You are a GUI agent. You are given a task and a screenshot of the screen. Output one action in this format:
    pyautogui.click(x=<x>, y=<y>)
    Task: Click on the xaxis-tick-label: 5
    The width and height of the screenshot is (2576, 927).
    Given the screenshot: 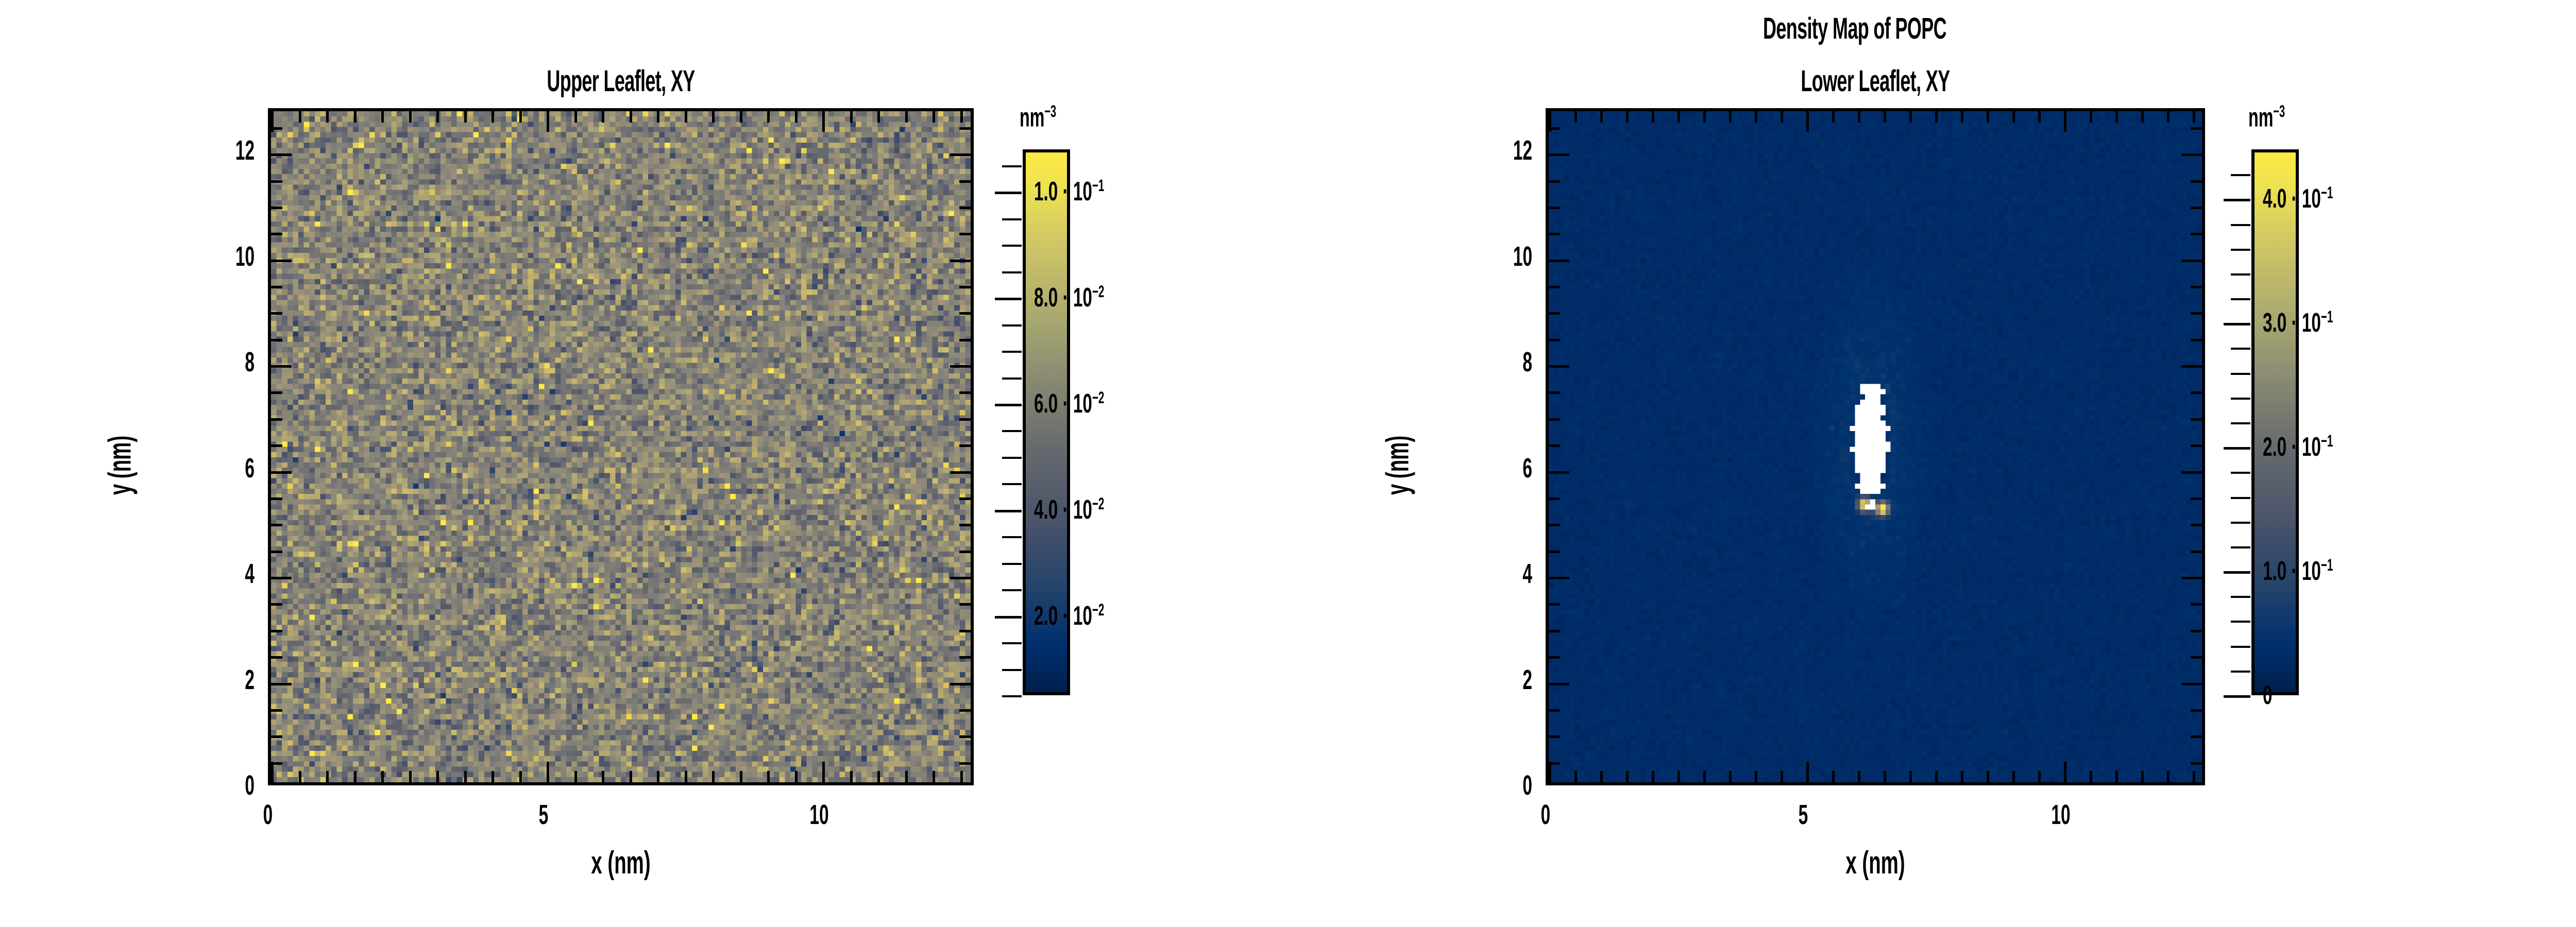 What is the action you would take?
    pyautogui.click(x=1803, y=814)
    